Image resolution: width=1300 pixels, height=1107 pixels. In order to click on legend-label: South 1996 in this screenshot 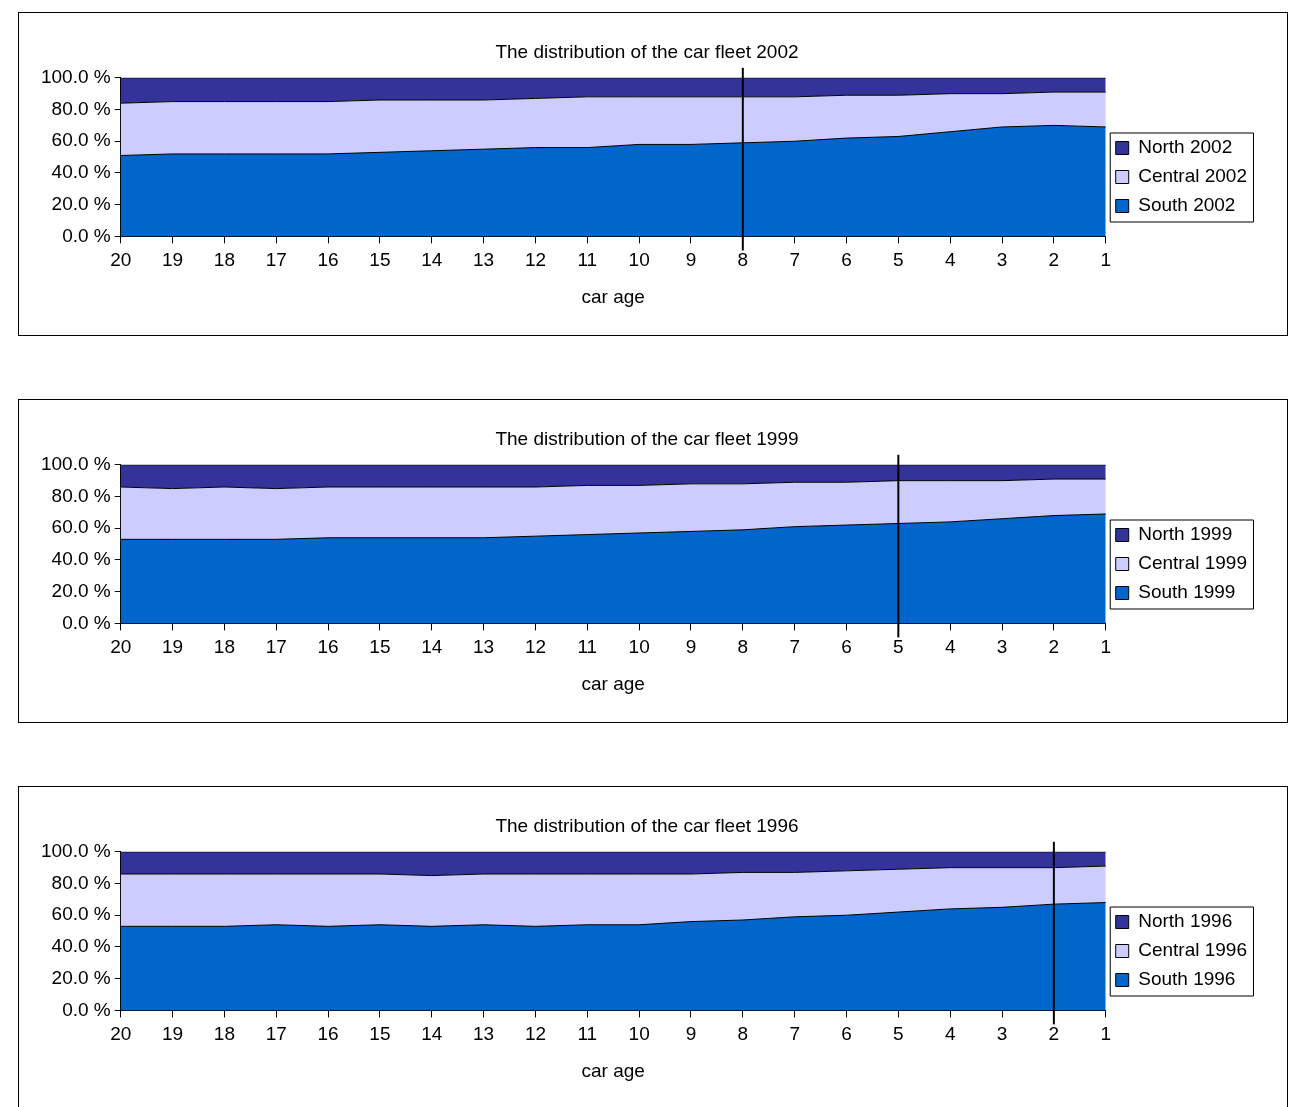, I will do `click(1187, 979)`.